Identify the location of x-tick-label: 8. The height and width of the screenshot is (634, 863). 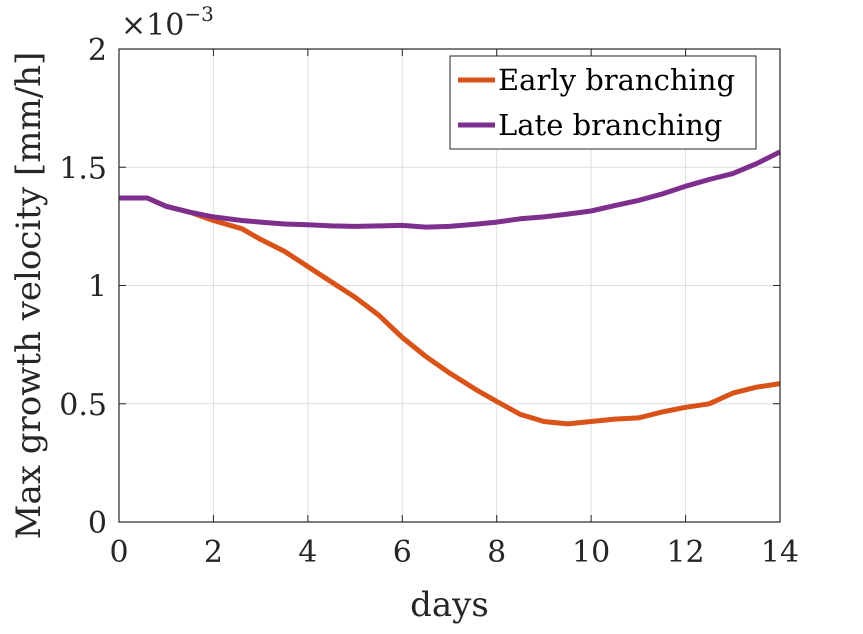
(496, 552).